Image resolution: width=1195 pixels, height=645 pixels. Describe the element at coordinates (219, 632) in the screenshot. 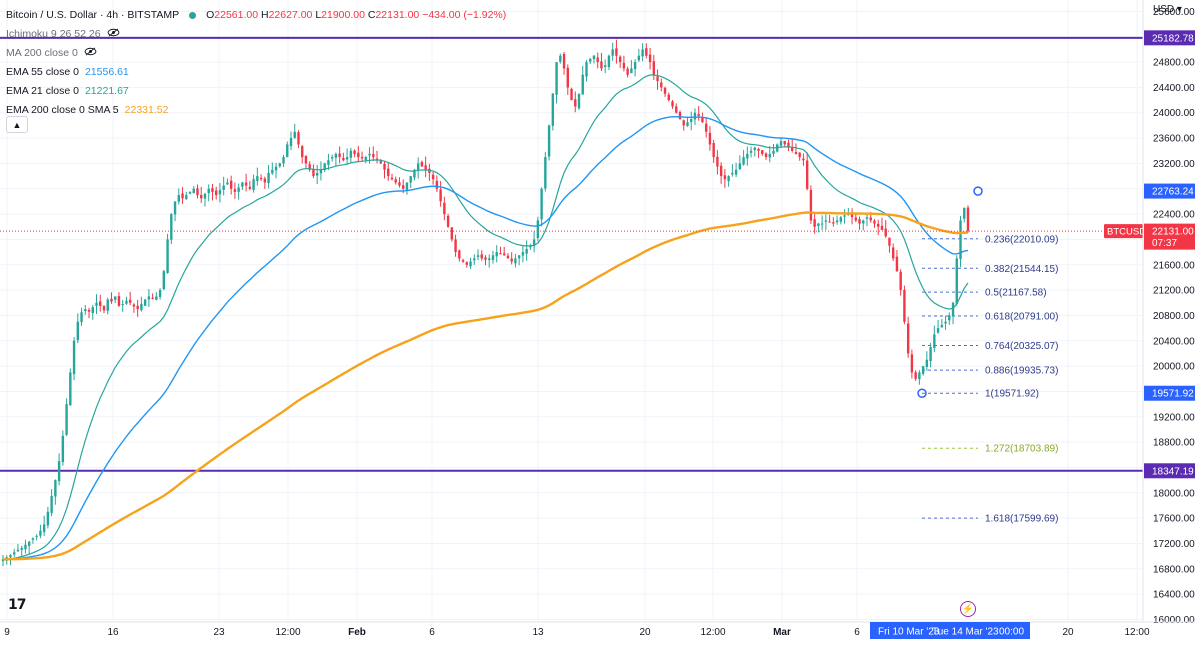

I see `time-tick-label: 23` at that location.